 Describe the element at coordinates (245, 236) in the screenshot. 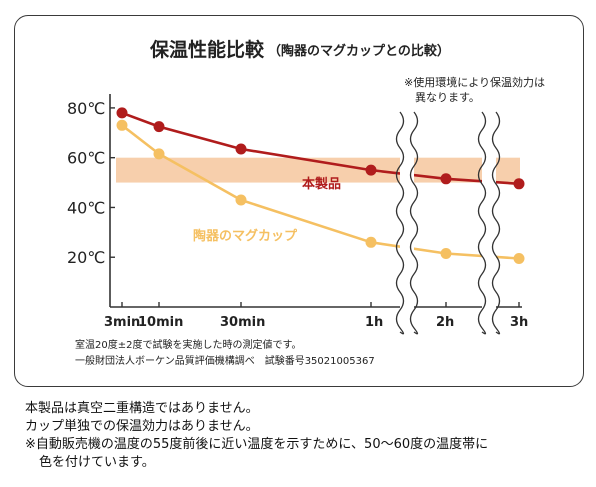

I see `series-label-mug: 陶器のマグカップ` at that location.